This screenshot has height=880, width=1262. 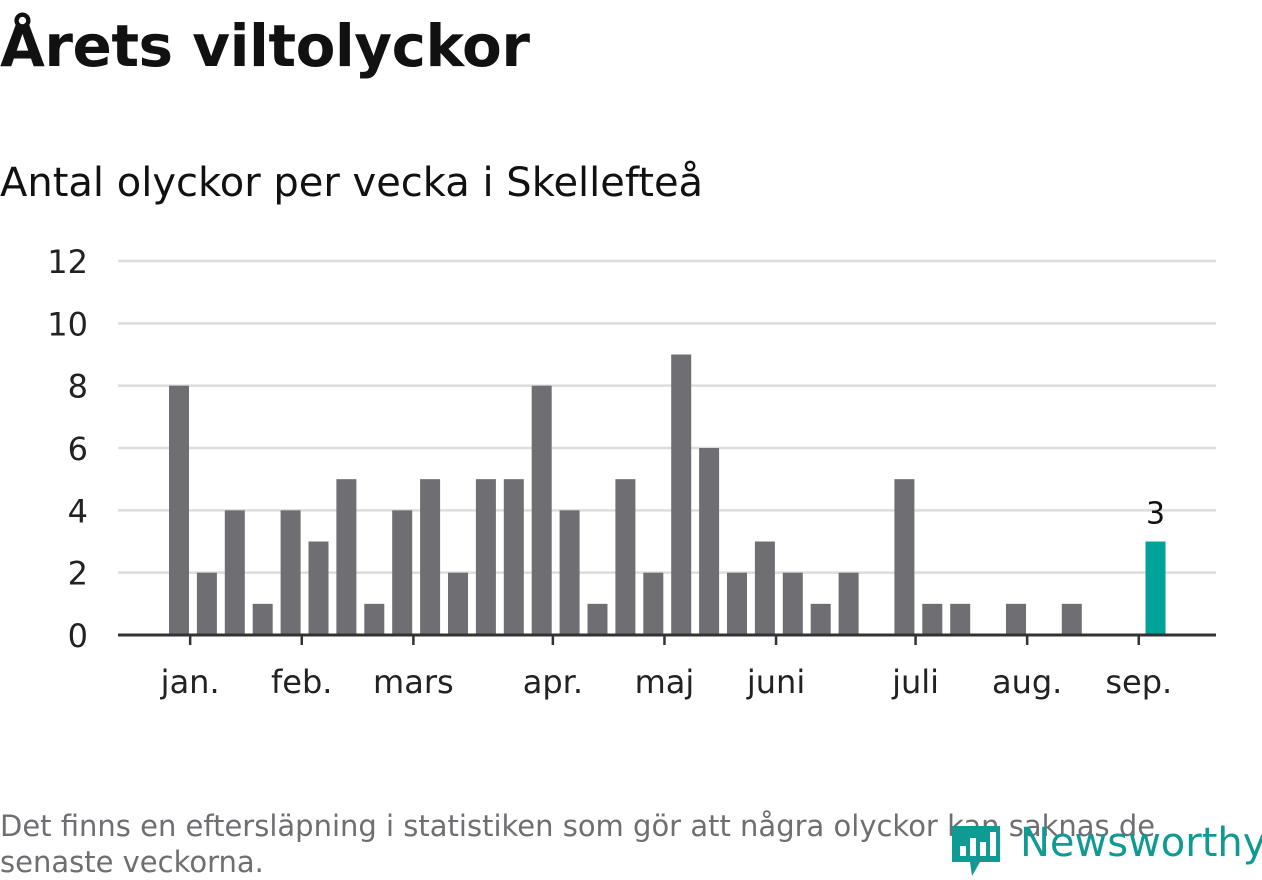 I want to click on y-tick-label: 12, so click(x=67, y=262).